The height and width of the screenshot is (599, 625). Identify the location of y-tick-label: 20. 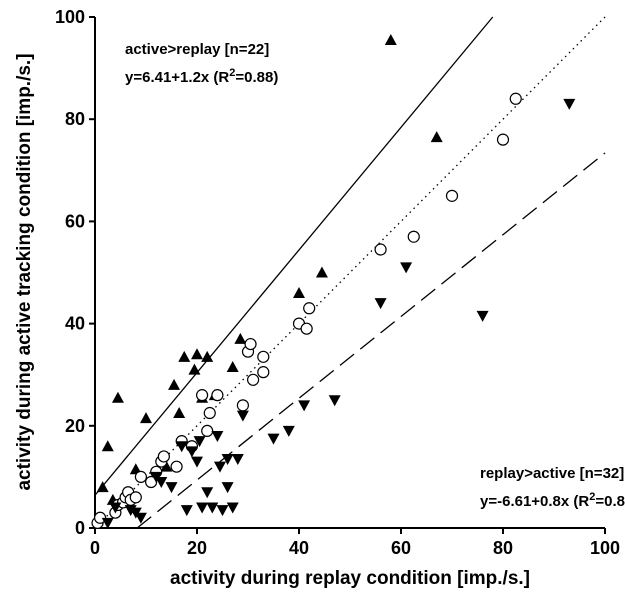
(75, 426).